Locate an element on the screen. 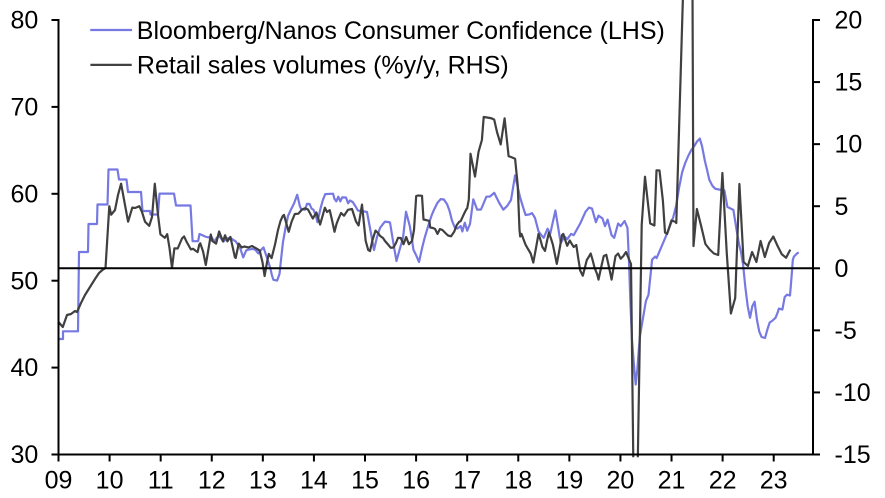  svg-text: 17 is located at coordinates (467, 480).